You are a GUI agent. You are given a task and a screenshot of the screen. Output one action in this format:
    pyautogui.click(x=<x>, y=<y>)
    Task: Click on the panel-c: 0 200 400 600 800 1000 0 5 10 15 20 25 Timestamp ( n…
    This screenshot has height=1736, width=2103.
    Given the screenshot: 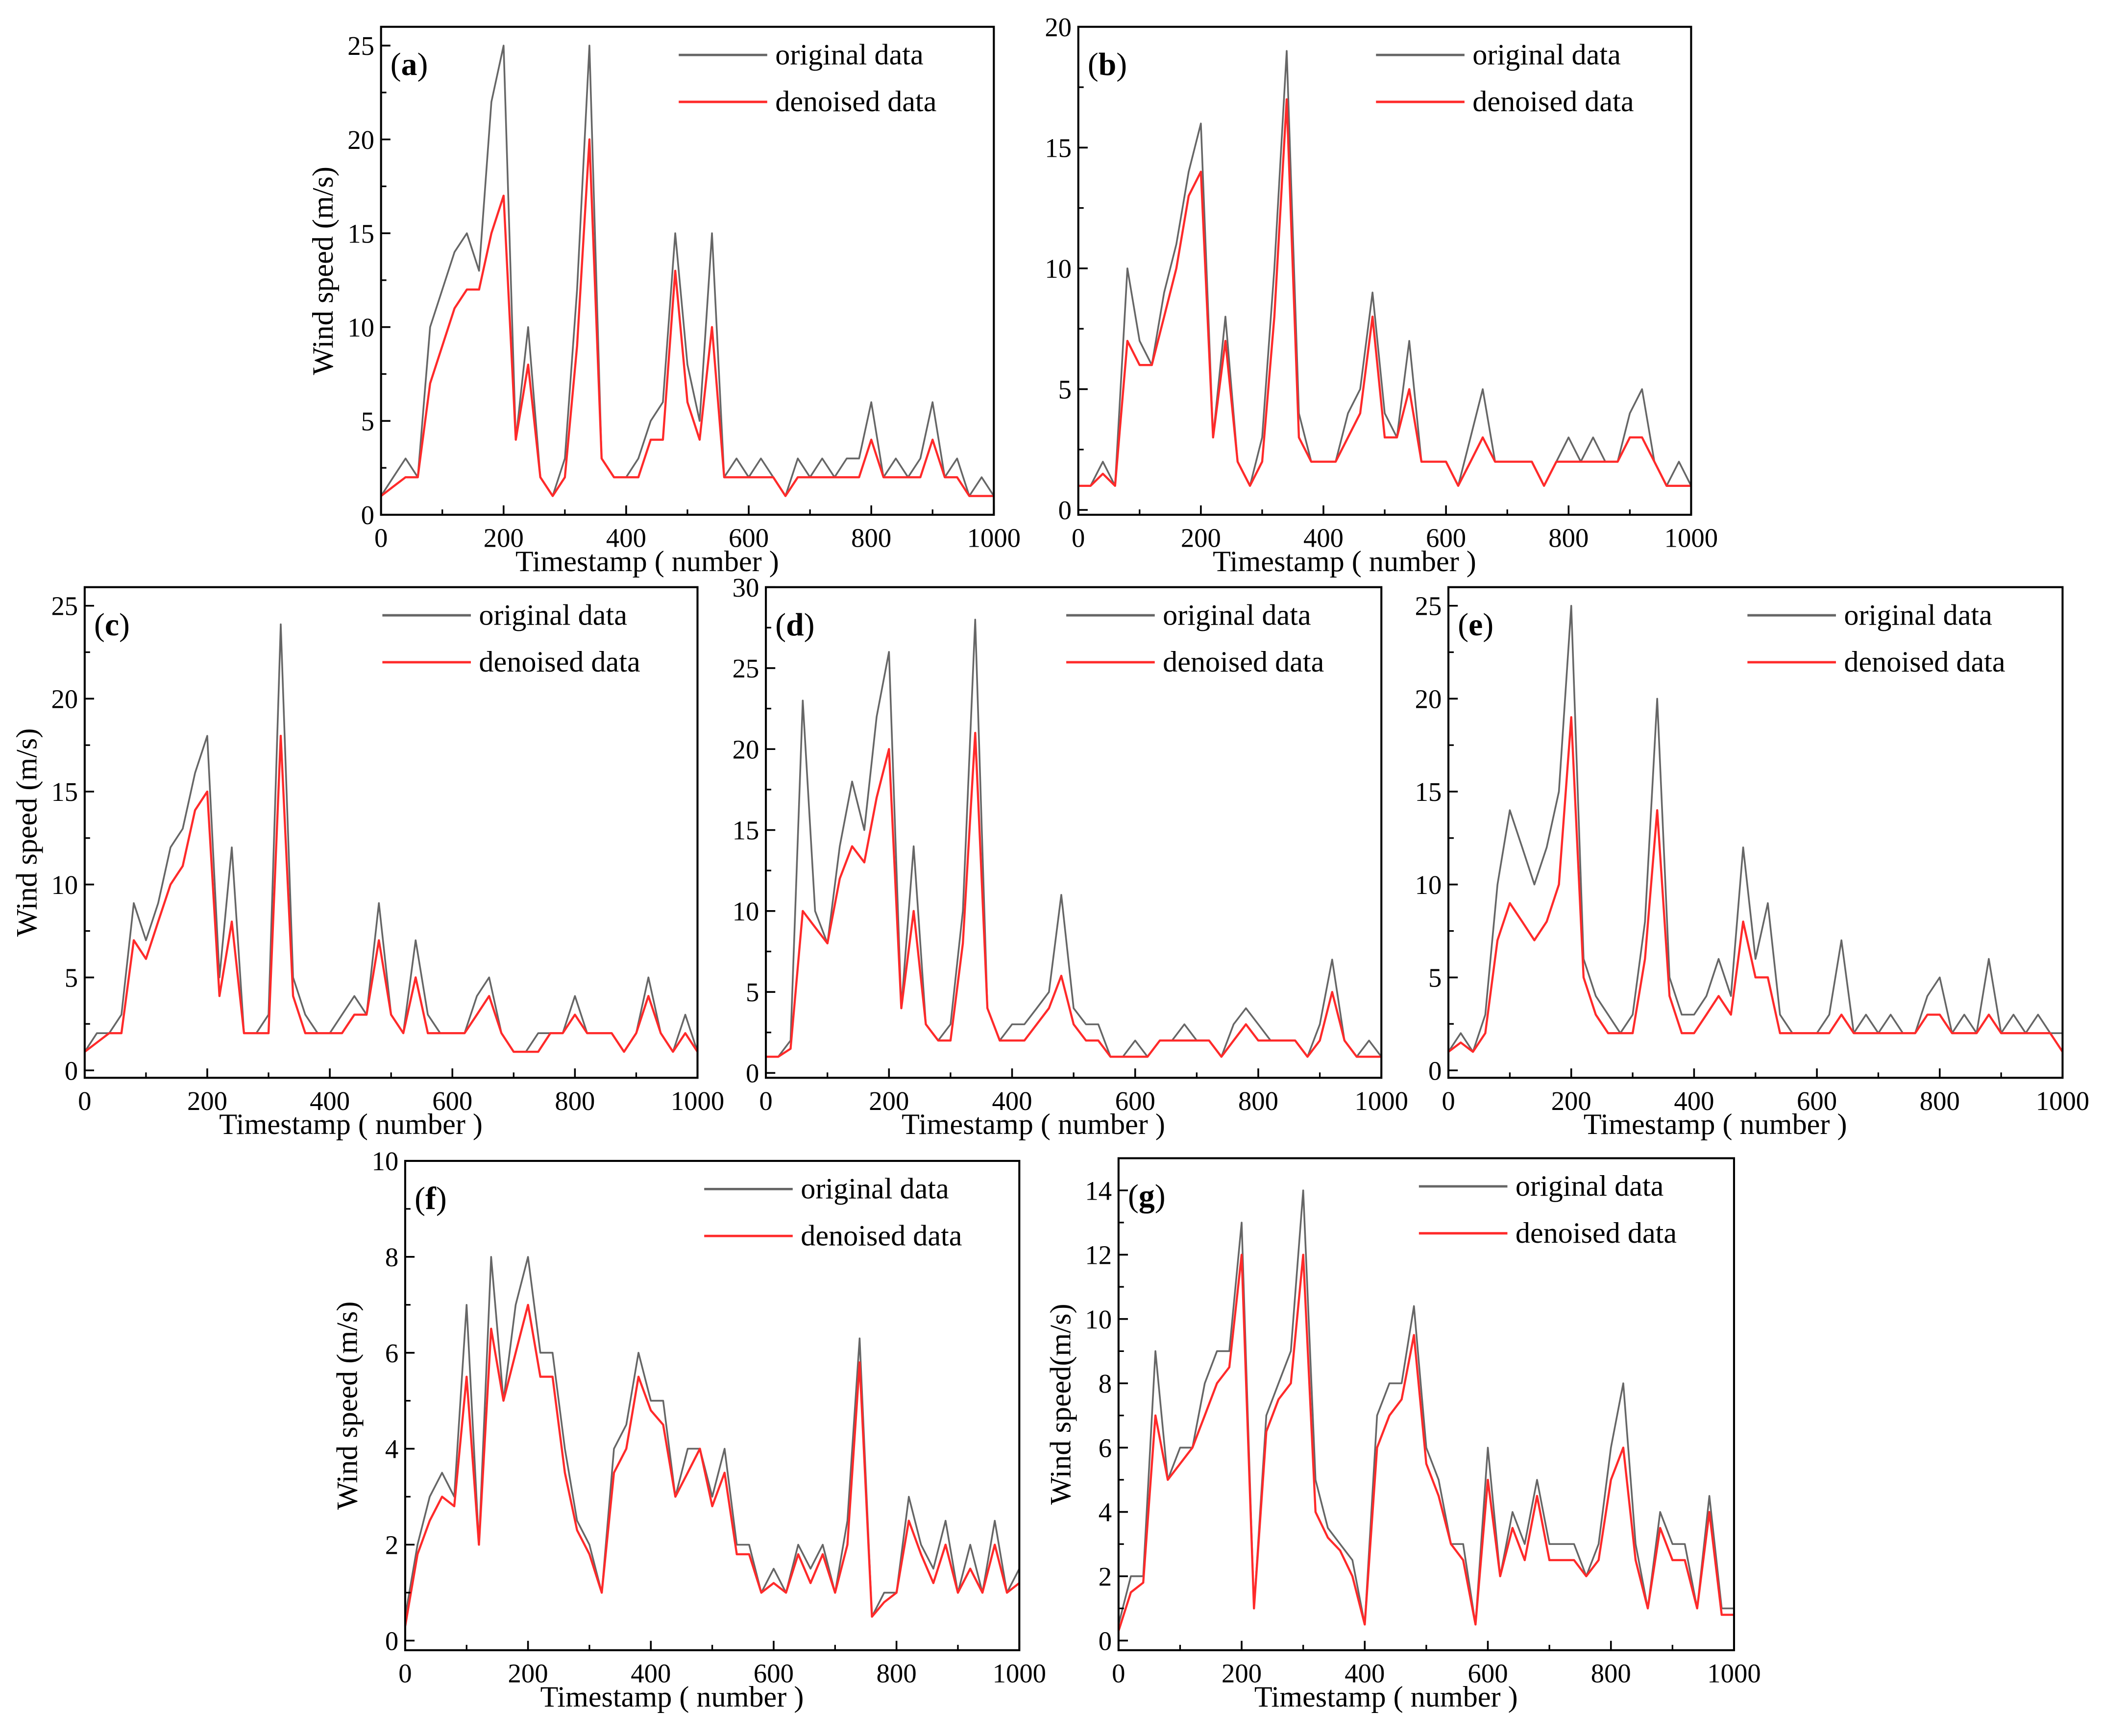 What is the action you would take?
    pyautogui.click(x=367, y=863)
    